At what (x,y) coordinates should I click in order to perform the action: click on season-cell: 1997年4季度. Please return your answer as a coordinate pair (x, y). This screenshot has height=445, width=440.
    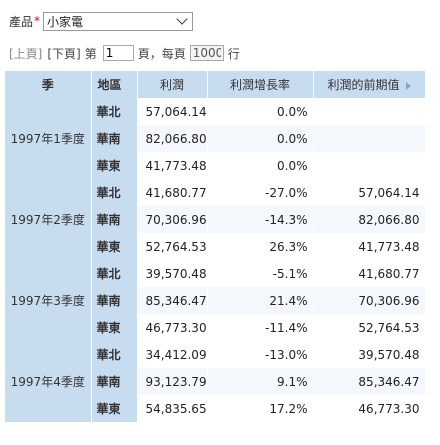
    Looking at the image, I should click on (48, 381).